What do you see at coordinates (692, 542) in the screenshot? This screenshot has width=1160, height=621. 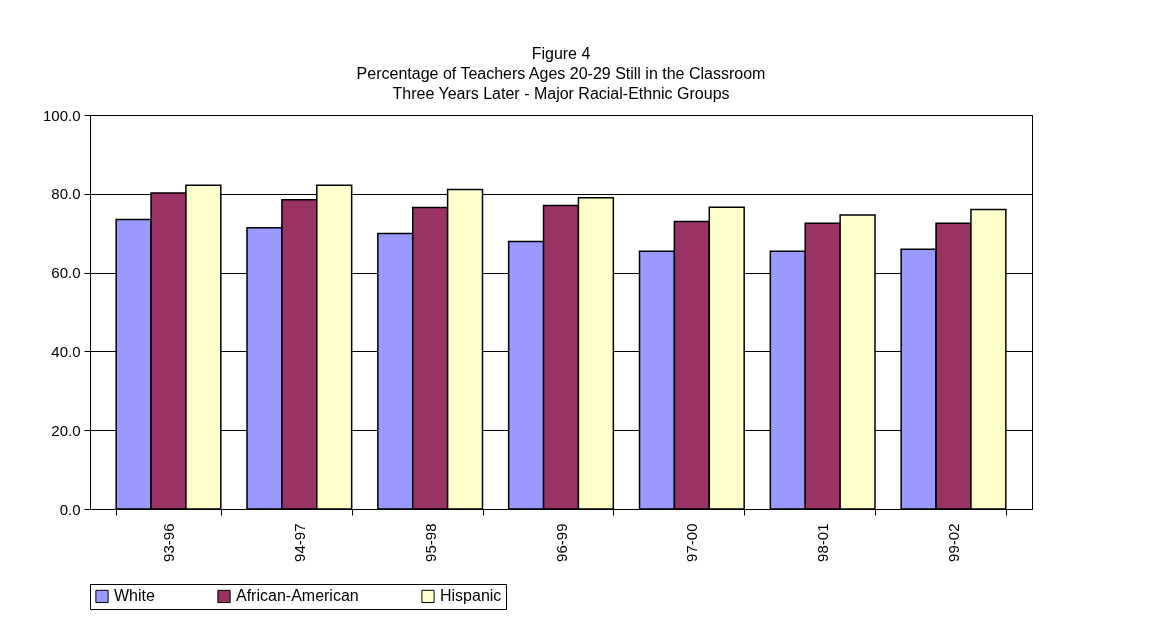 I see `x-tick-label: 97-00` at bounding box center [692, 542].